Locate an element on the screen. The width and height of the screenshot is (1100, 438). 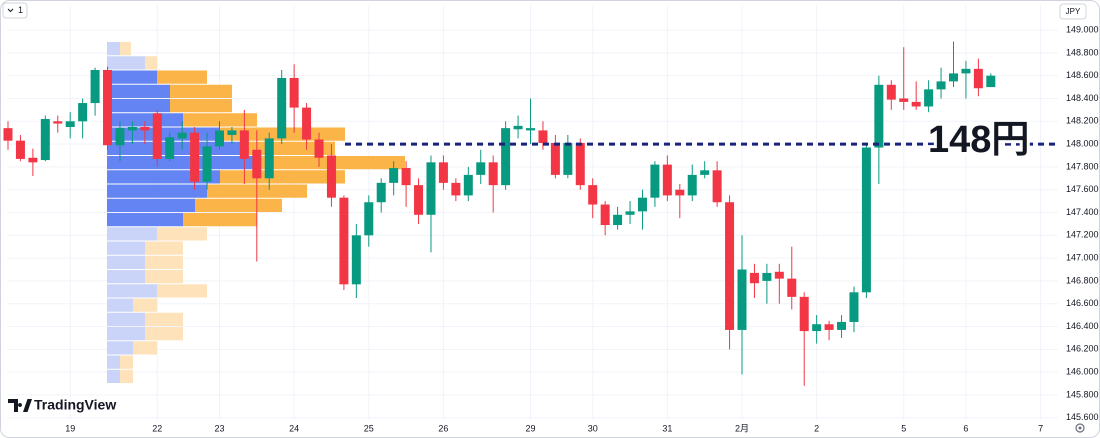
y-tick-label: 146.000 is located at coordinates (1082, 371).